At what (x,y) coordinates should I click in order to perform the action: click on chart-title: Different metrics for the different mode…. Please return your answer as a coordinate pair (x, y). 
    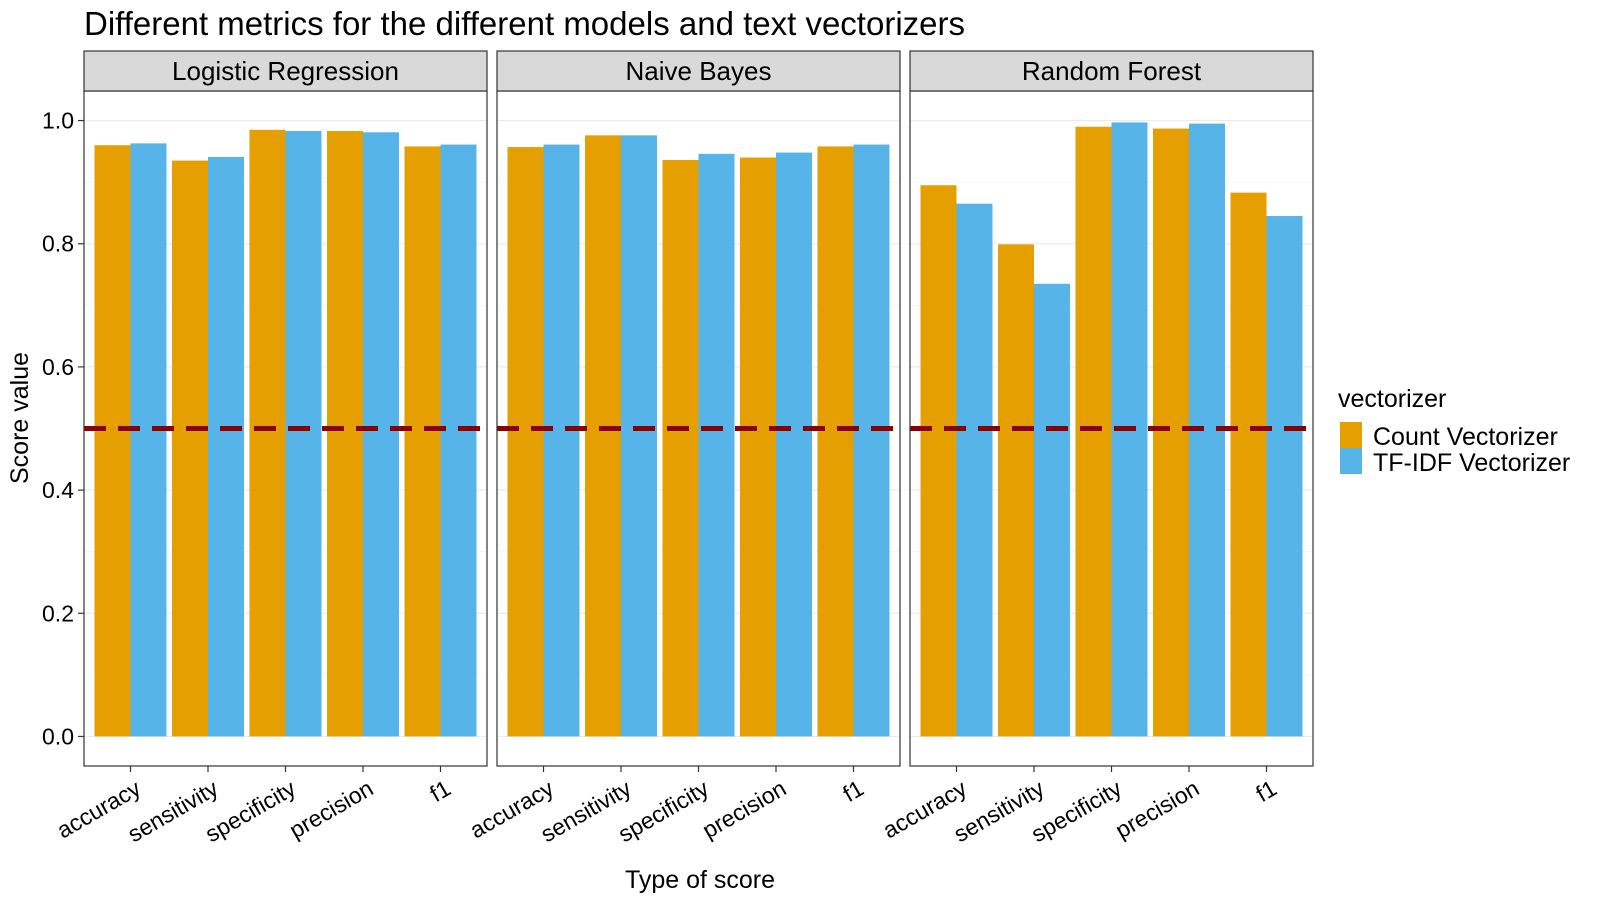
    Looking at the image, I should click on (524, 23).